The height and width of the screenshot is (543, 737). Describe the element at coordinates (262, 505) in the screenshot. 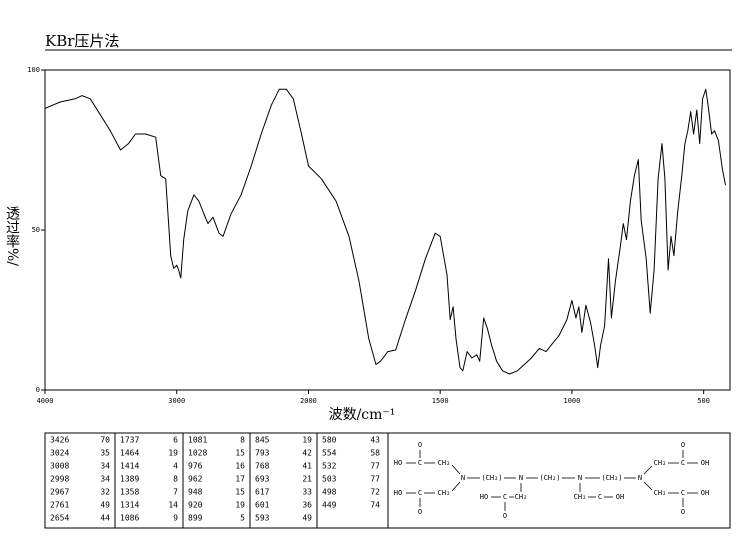

I see `wavenumber-cell: 601` at that location.